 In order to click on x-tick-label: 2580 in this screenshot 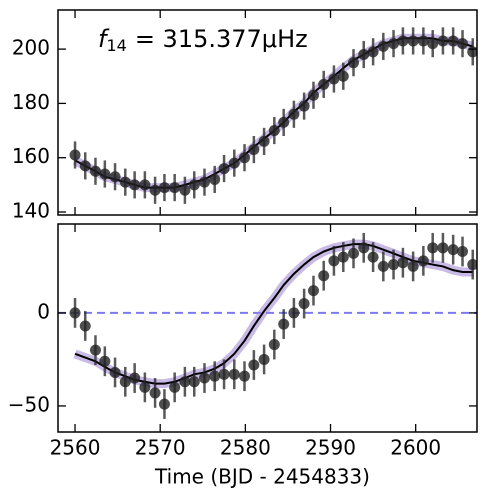, I will do `click(245, 448)`.